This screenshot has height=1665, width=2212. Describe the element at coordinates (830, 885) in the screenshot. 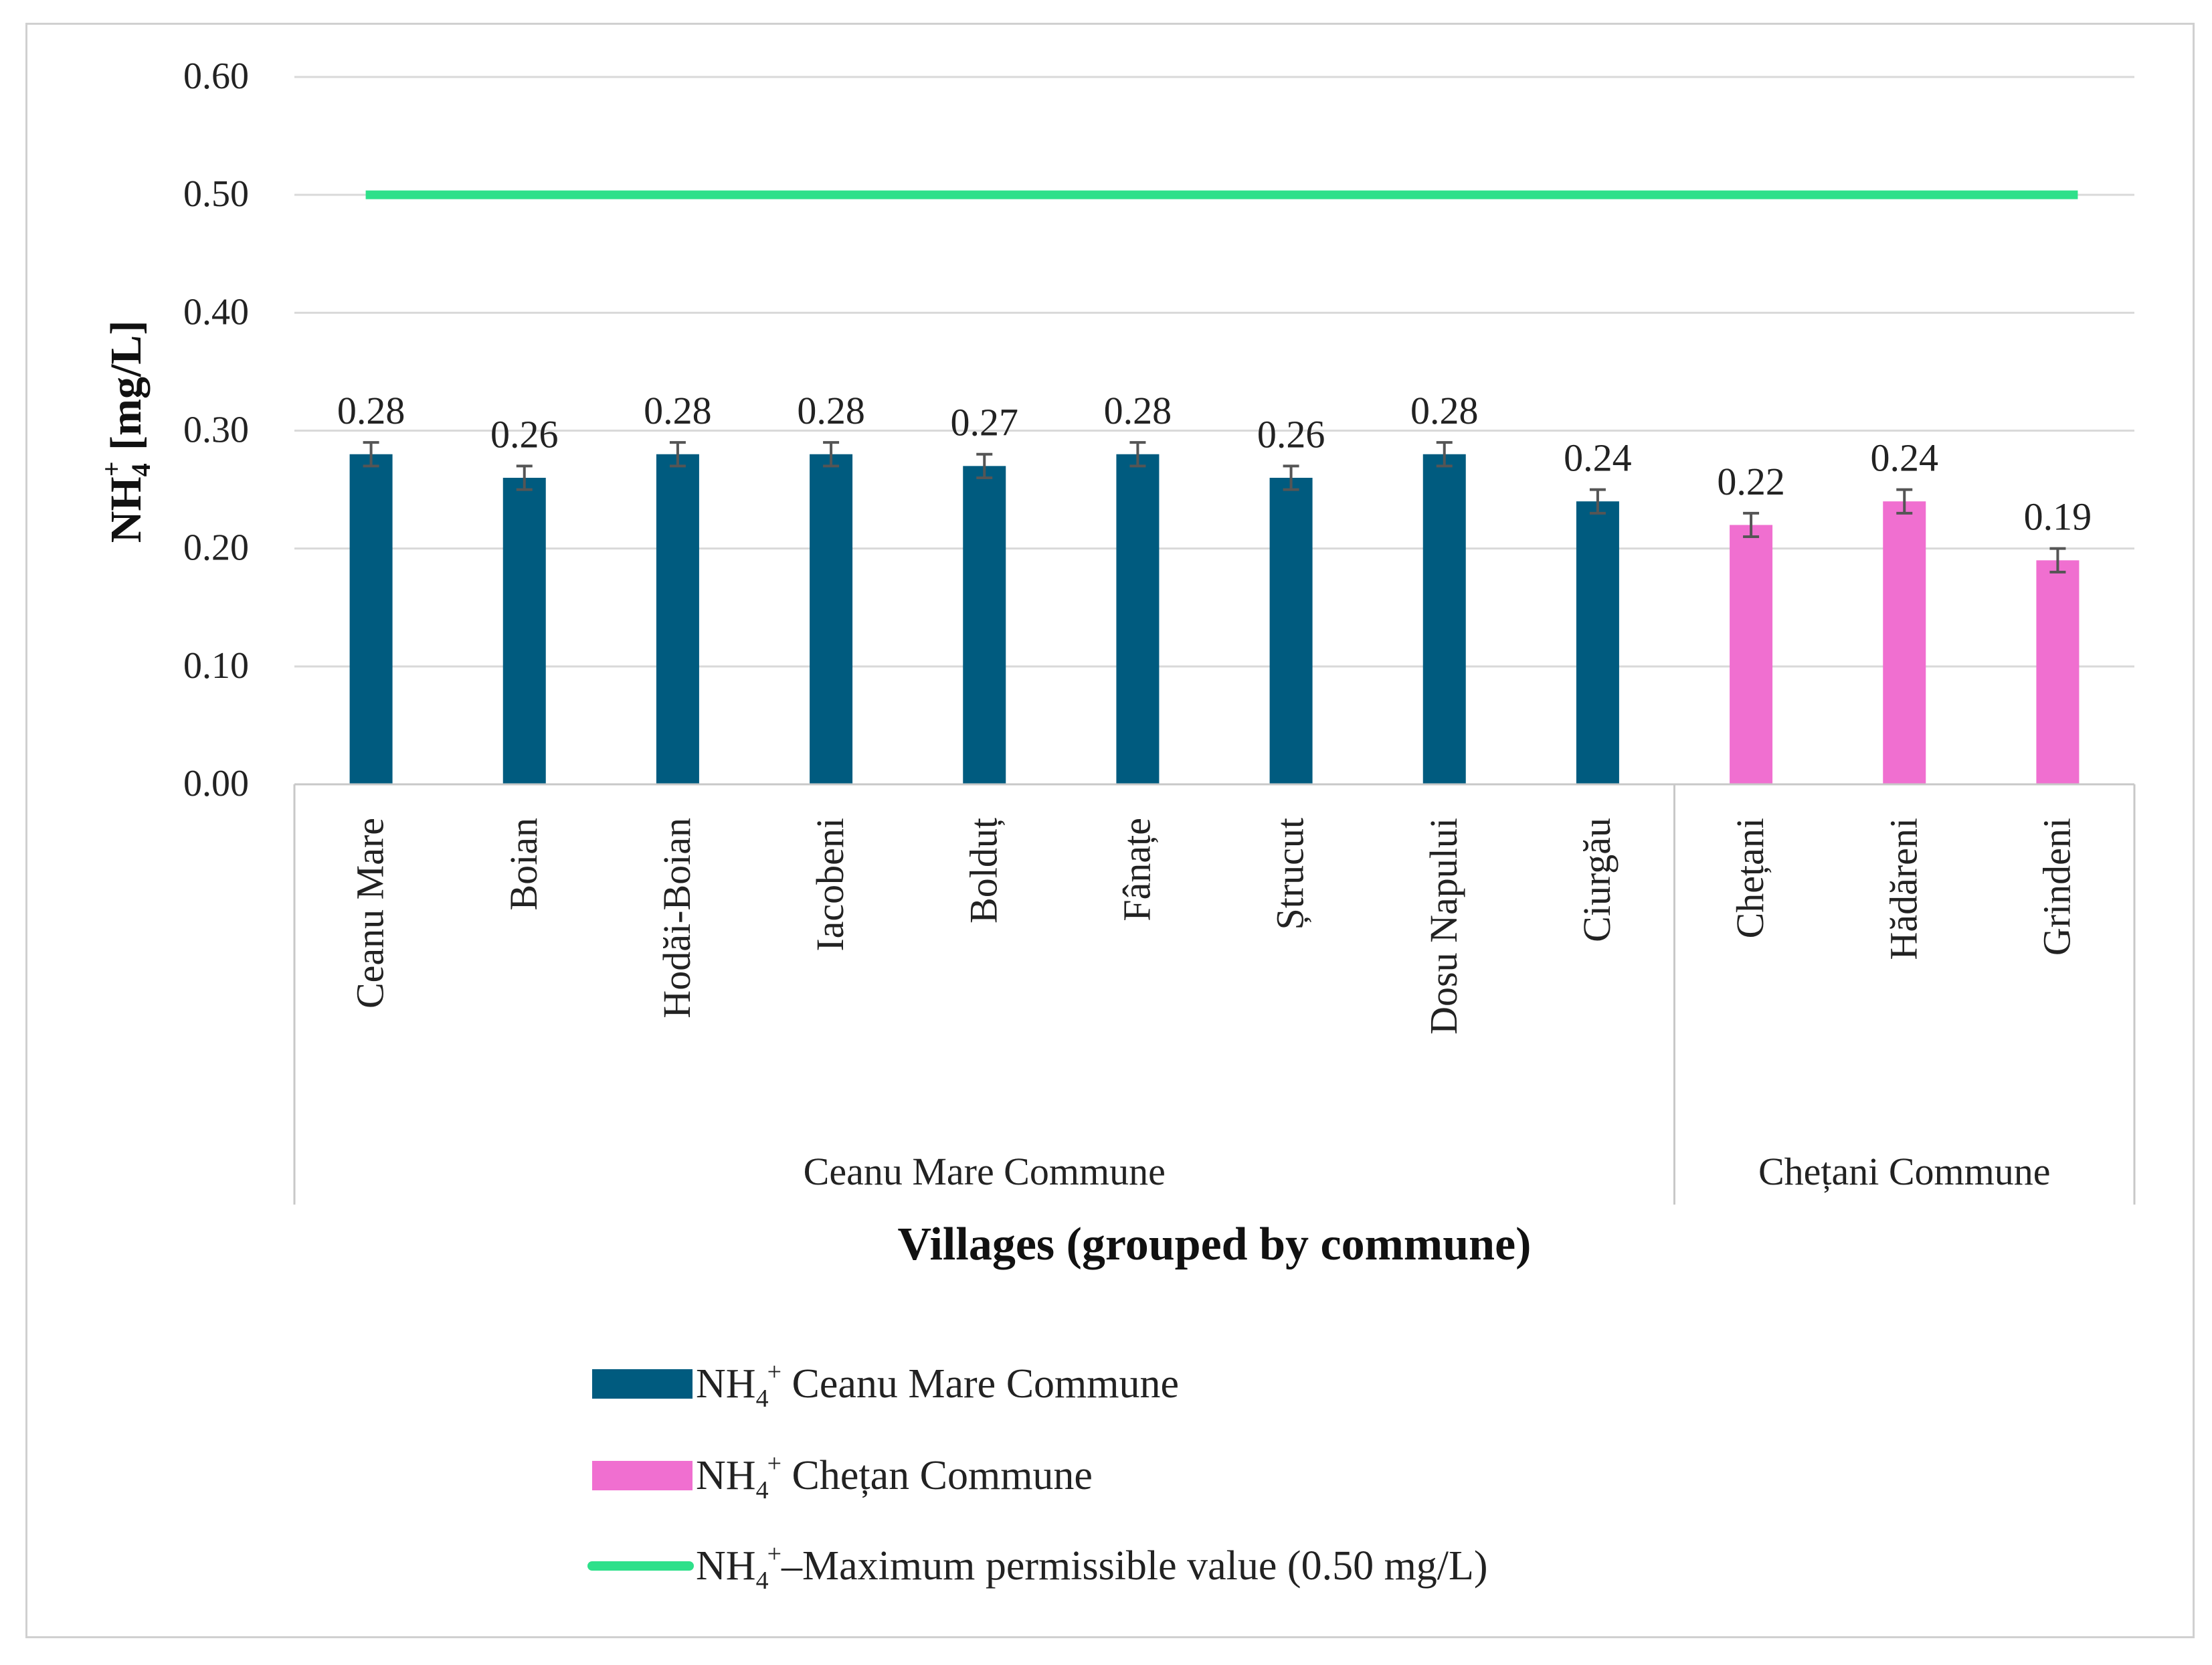

I see `x-tick-label: Iacobeni` at that location.